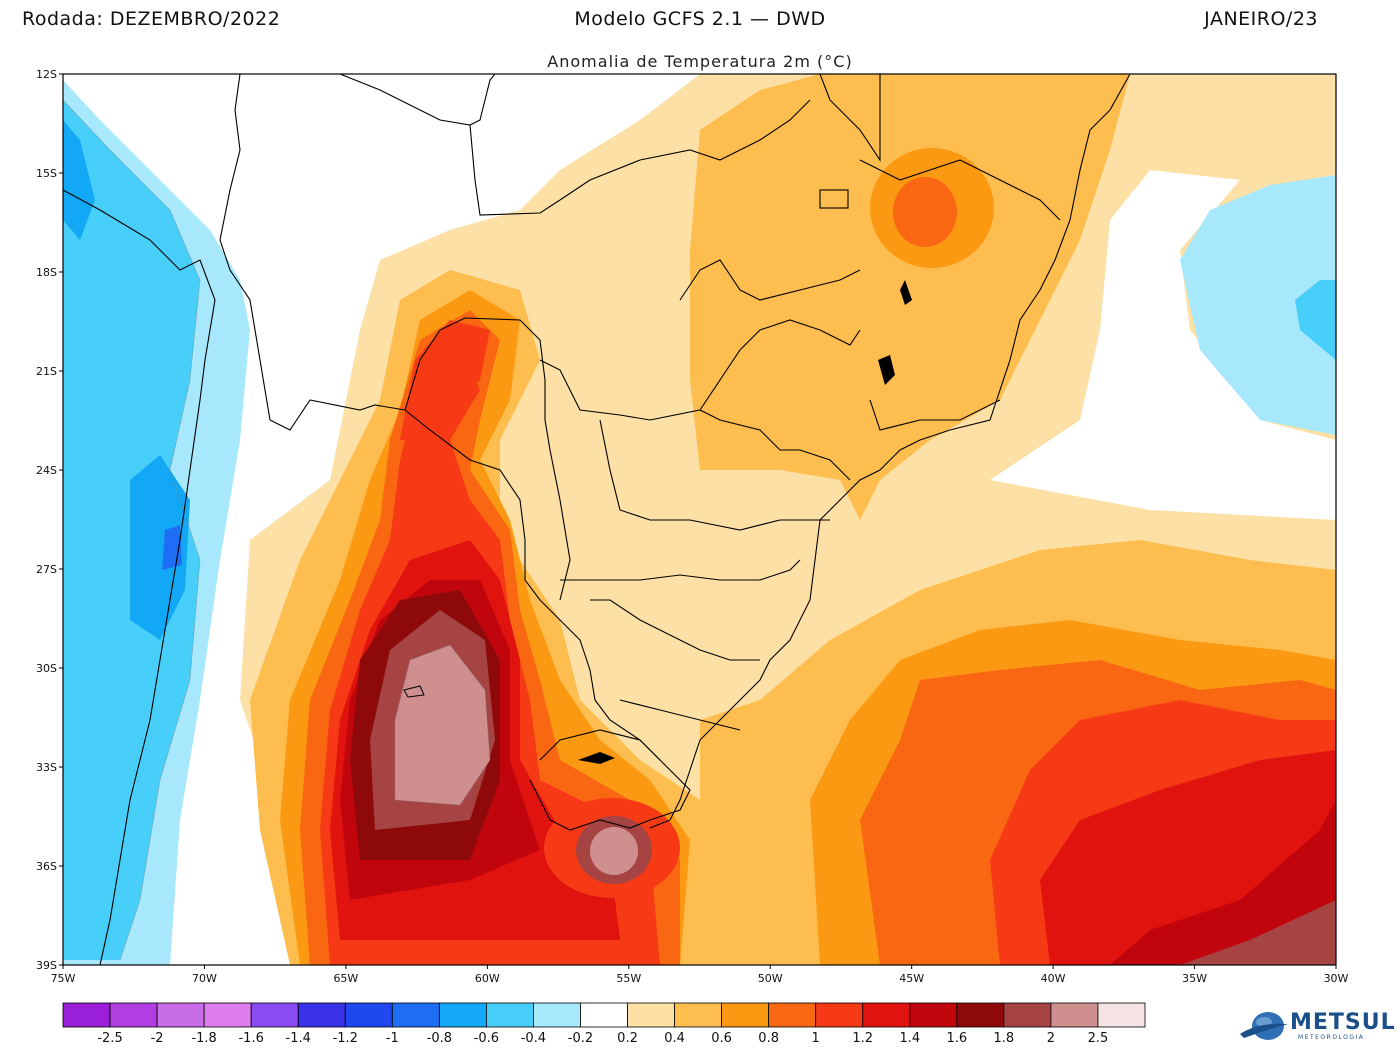  What do you see at coordinates (1336, 978) in the screenshot?
I see `lon-tick-label: 30W` at bounding box center [1336, 978].